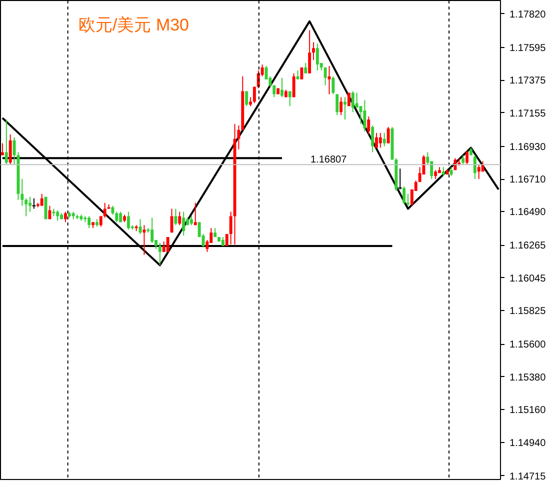 The width and height of the screenshot is (548, 483). I want to click on y-tick-label: 1.15600, so click(528, 345).